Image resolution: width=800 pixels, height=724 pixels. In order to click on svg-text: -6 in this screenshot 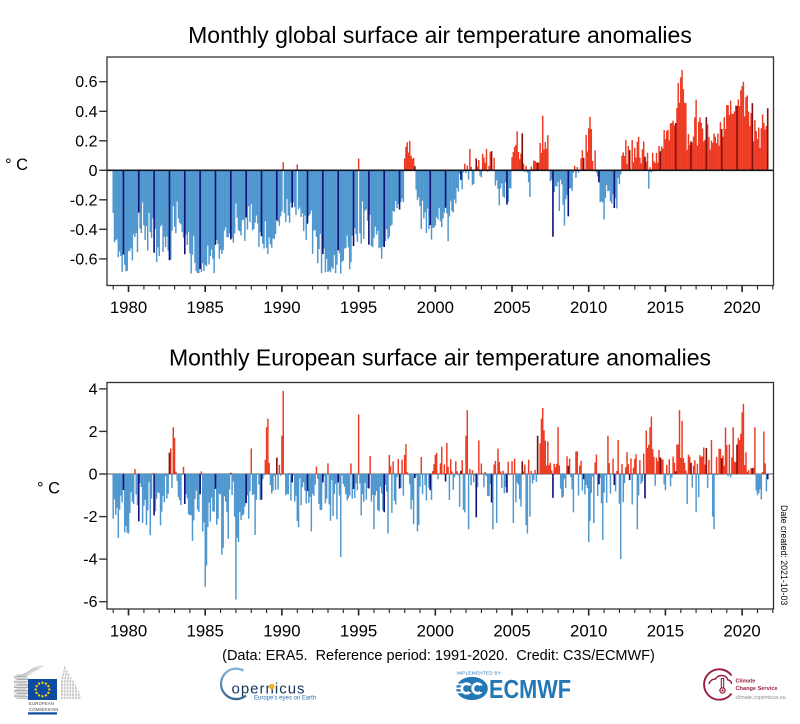, I will do `click(90, 602)`.